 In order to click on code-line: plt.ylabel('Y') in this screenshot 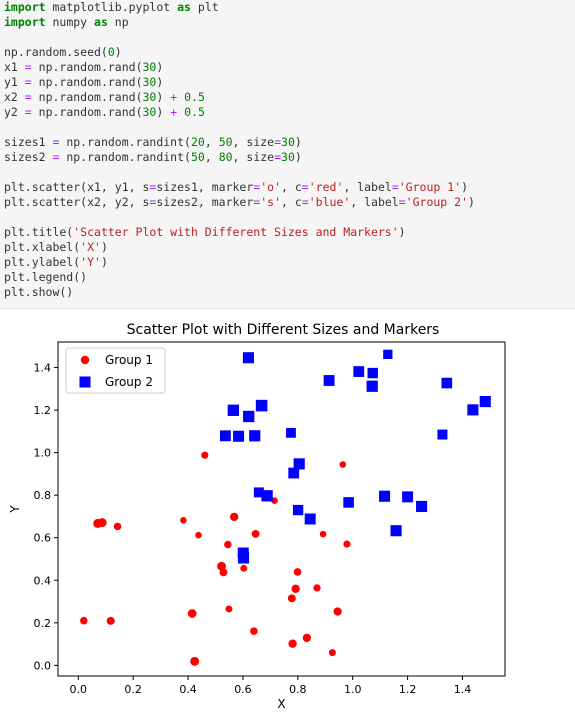, I will do `click(239, 262)`.